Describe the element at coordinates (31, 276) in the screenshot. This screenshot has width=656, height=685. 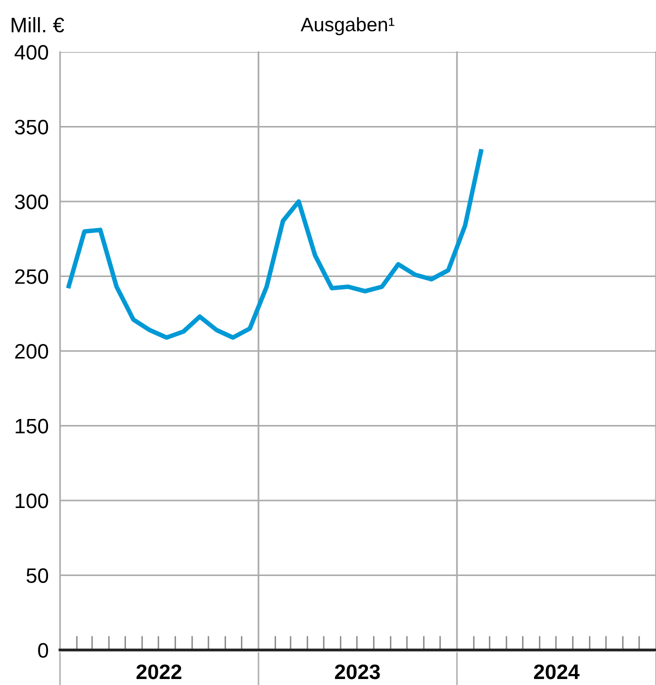
I see `y-tick-label: 250` at that location.